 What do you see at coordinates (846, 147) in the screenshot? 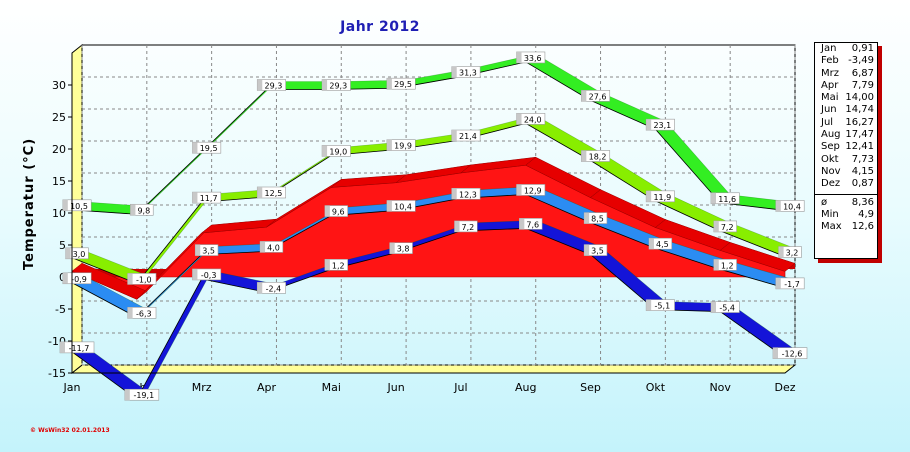
I see `stat-row: Sep 12,41` at bounding box center [846, 147].